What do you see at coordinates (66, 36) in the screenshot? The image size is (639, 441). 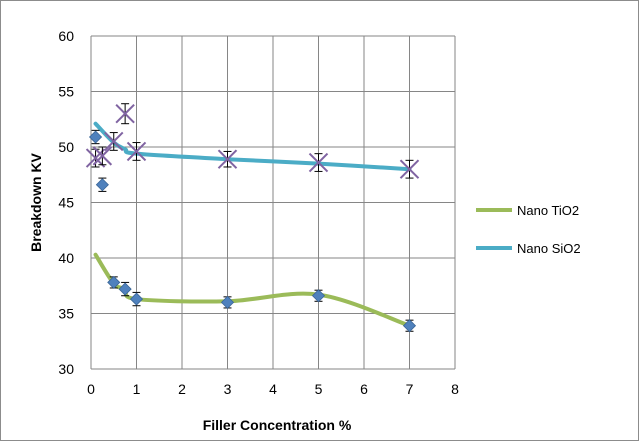 I see `y-tick-label: 60` at bounding box center [66, 36].